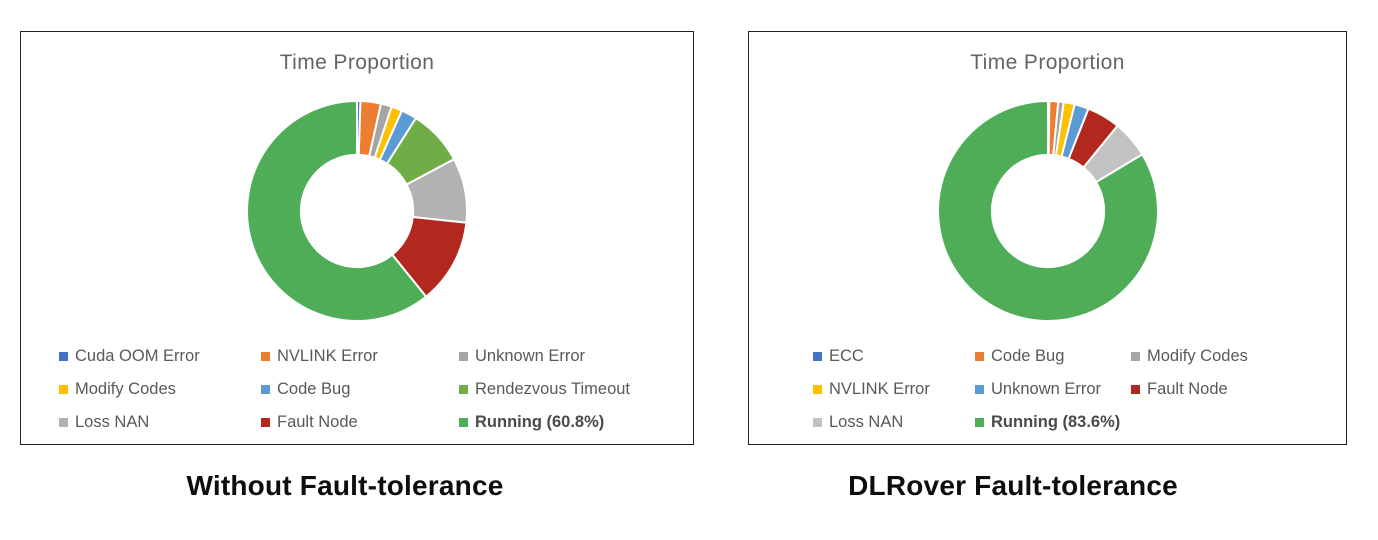 This screenshot has width=1378, height=540. What do you see at coordinates (553, 389) in the screenshot?
I see `legend-label: Rendezvous Timeout` at bounding box center [553, 389].